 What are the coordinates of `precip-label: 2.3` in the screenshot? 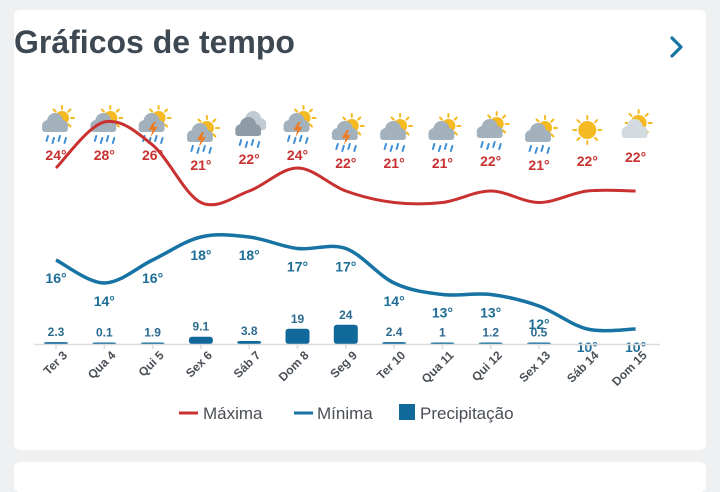 It's located at (56, 332).